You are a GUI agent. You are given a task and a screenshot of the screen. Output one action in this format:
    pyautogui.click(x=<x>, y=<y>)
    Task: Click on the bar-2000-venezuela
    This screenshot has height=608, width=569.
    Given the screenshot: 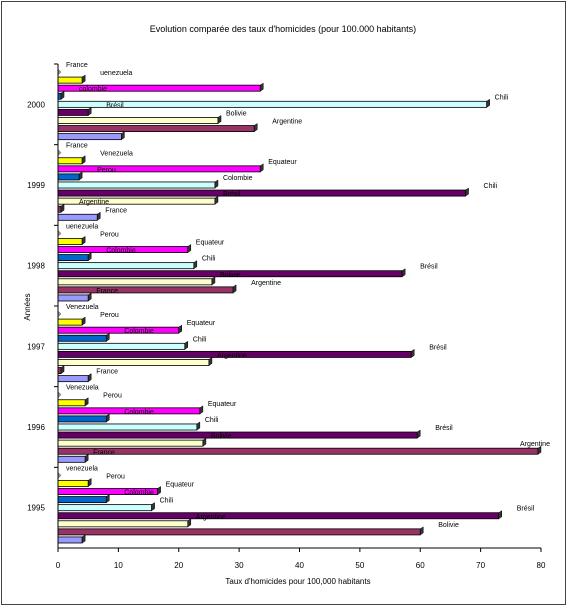 What is the action you would take?
    pyautogui.click(x=71, y=79)
    